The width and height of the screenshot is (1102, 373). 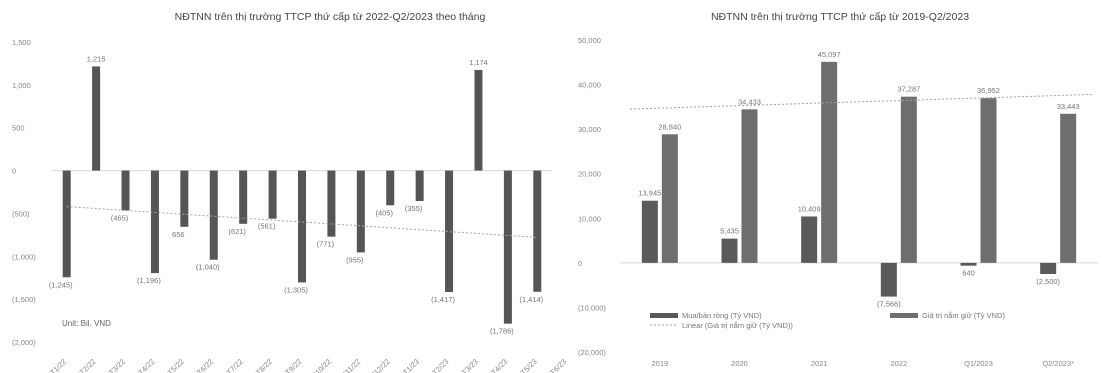 What do you see at coordinates (24, 256) in the screenshot?
I see `chart1-y-tick: (1,000)` at bounding box center [24, 256].